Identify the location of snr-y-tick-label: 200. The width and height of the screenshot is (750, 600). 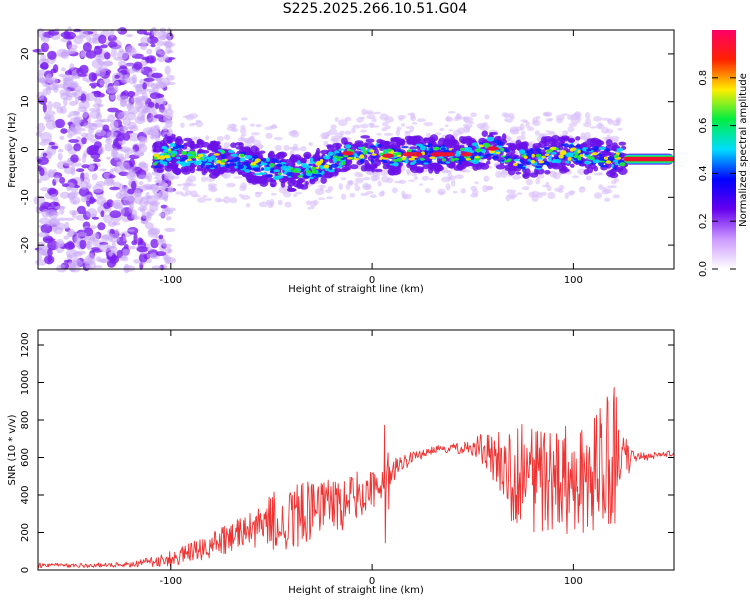
(25, 532).